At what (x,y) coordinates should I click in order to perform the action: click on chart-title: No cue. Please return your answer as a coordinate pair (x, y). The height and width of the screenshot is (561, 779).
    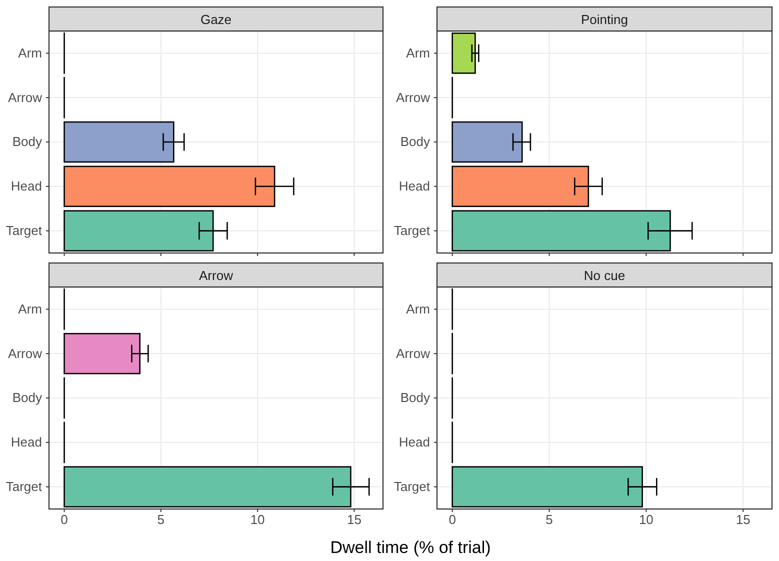
    Looking at the image, I should click on (605, 275).